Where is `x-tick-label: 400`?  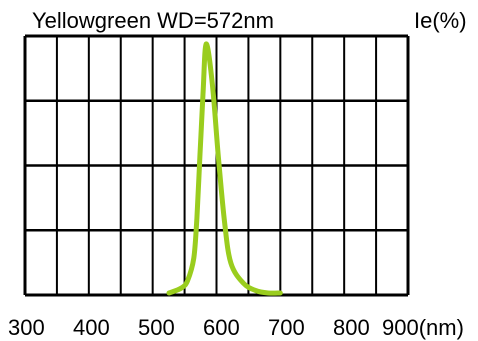 x-tick-label: 400 is located at coordinates (91, 327).